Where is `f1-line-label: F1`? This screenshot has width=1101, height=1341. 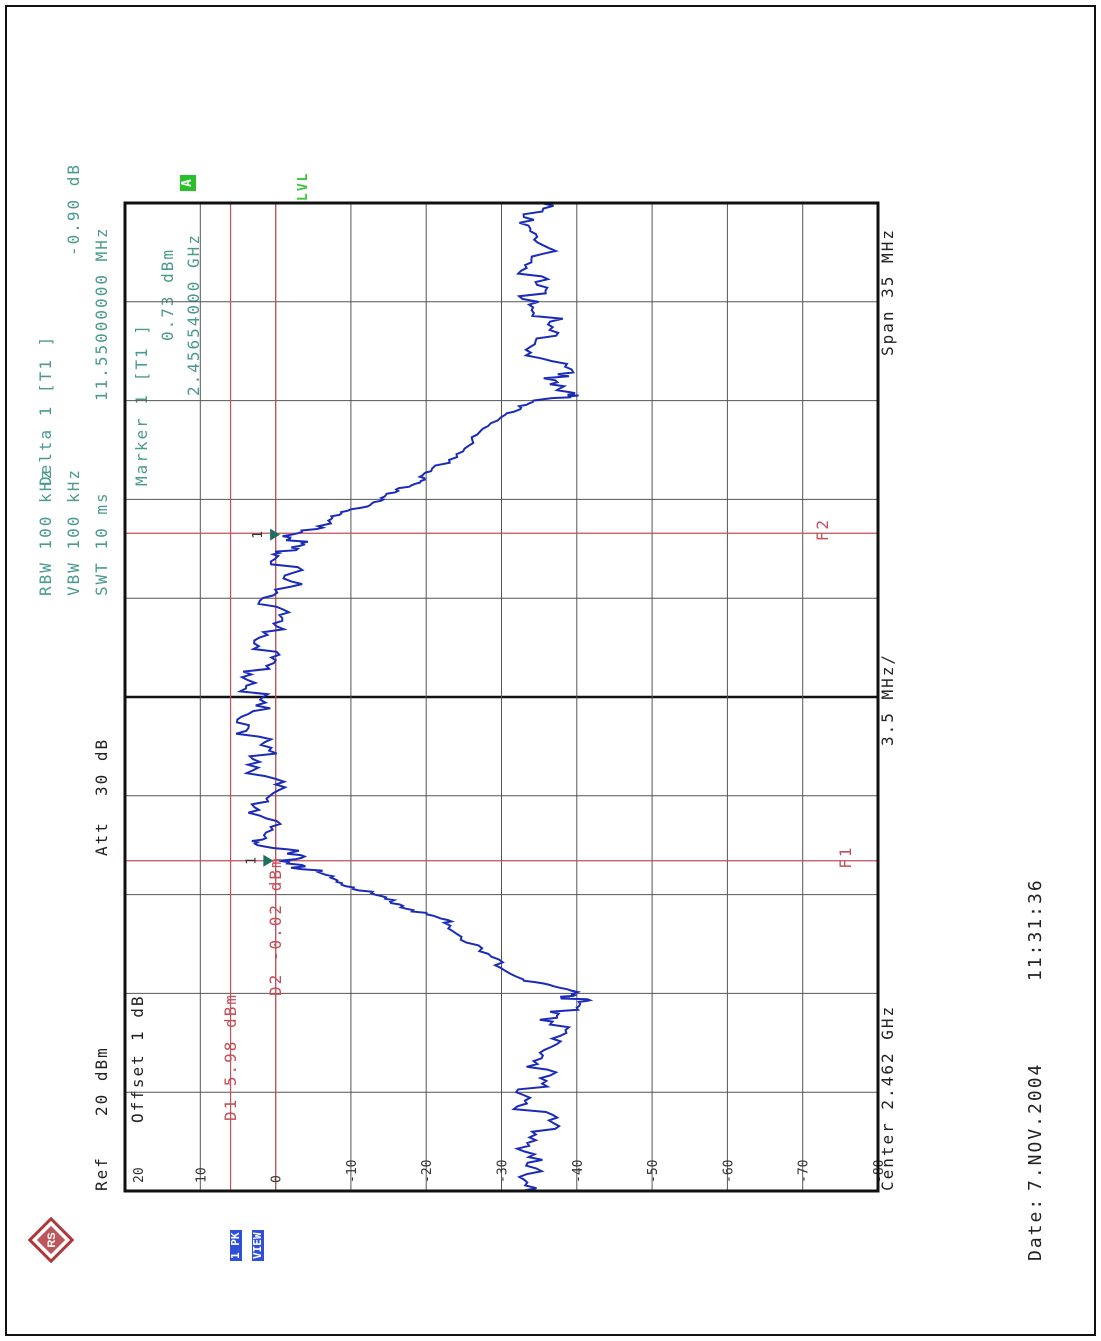
f1-line-label: F1 is located at coordinates (845, 857).